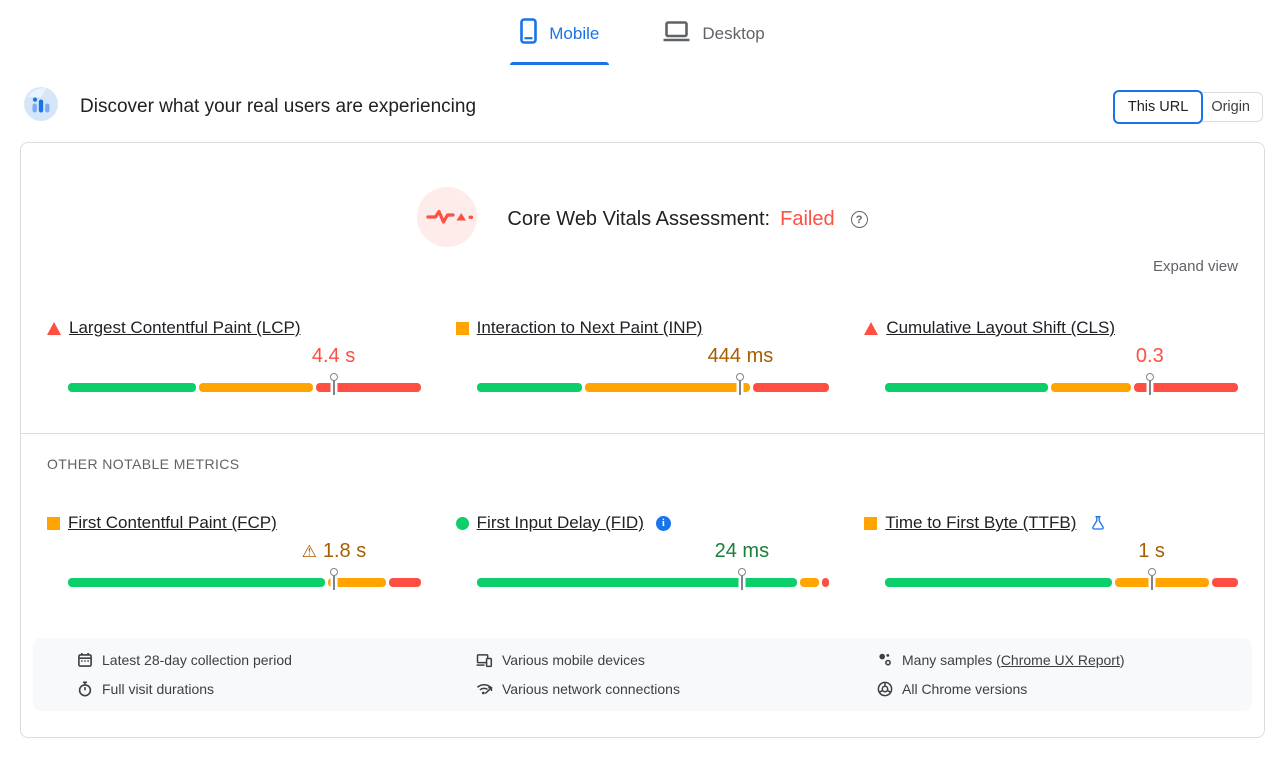 This screenshot has height=768, width=1285. I want to click on metric-cls-link: Cumulative Layout Shift (CLS), so click(1000, 327).